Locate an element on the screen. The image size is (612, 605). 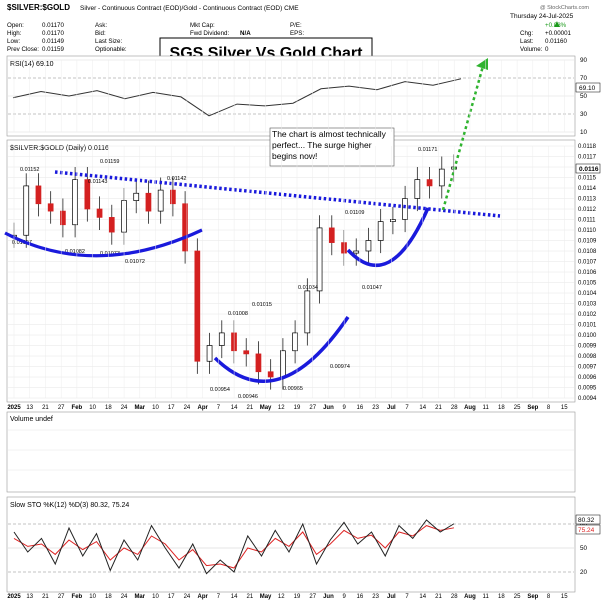
rsi-tick-label: 70 is located at coordinates (584, 78).